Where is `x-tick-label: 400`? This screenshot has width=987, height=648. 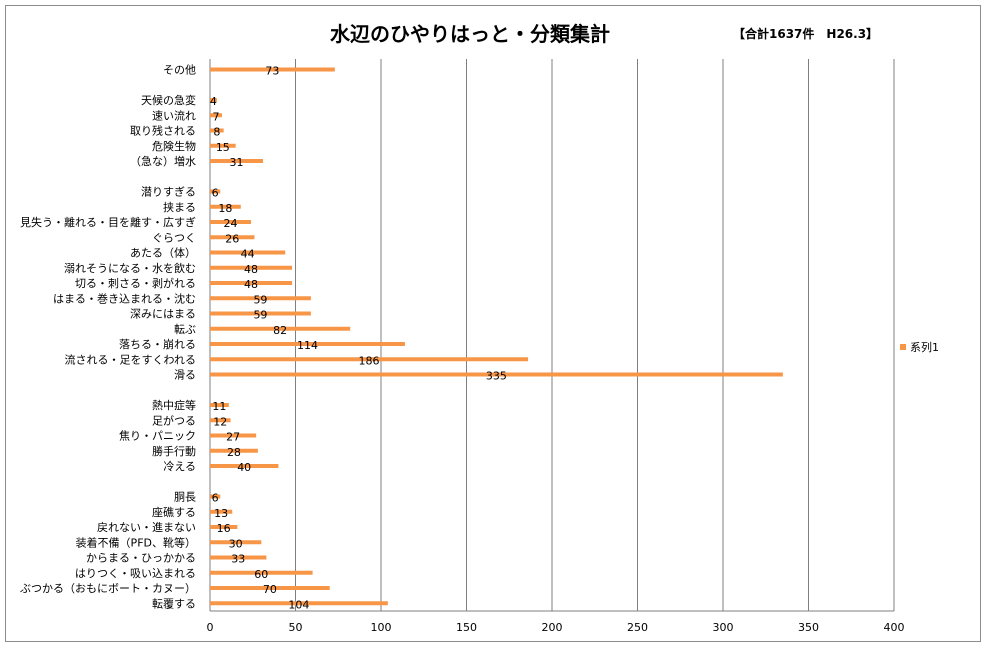 x-tick-label: 400 is located at coordinates (894, 627).